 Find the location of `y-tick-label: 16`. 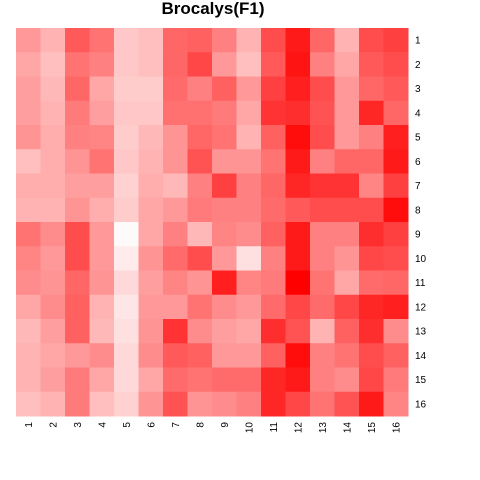

y-tick-label: 16 is located at coordinates (421, 404).